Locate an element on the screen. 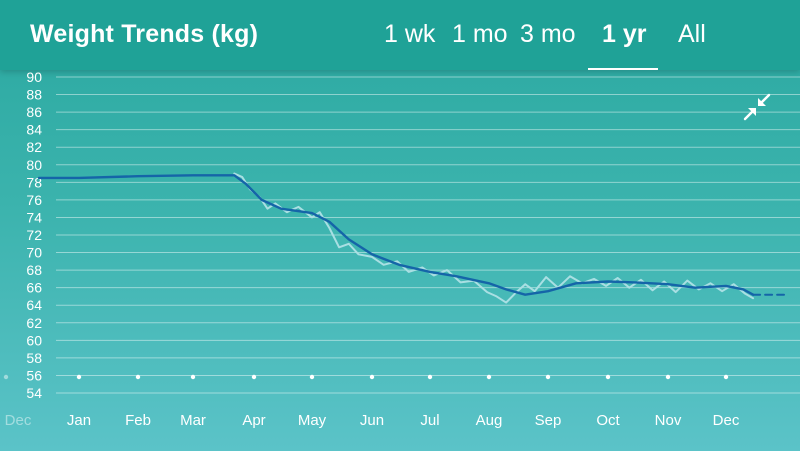 The height and width of the screenshot is (451, 800). tab-1-year: 1 yr is located at coordinates (624, 34).